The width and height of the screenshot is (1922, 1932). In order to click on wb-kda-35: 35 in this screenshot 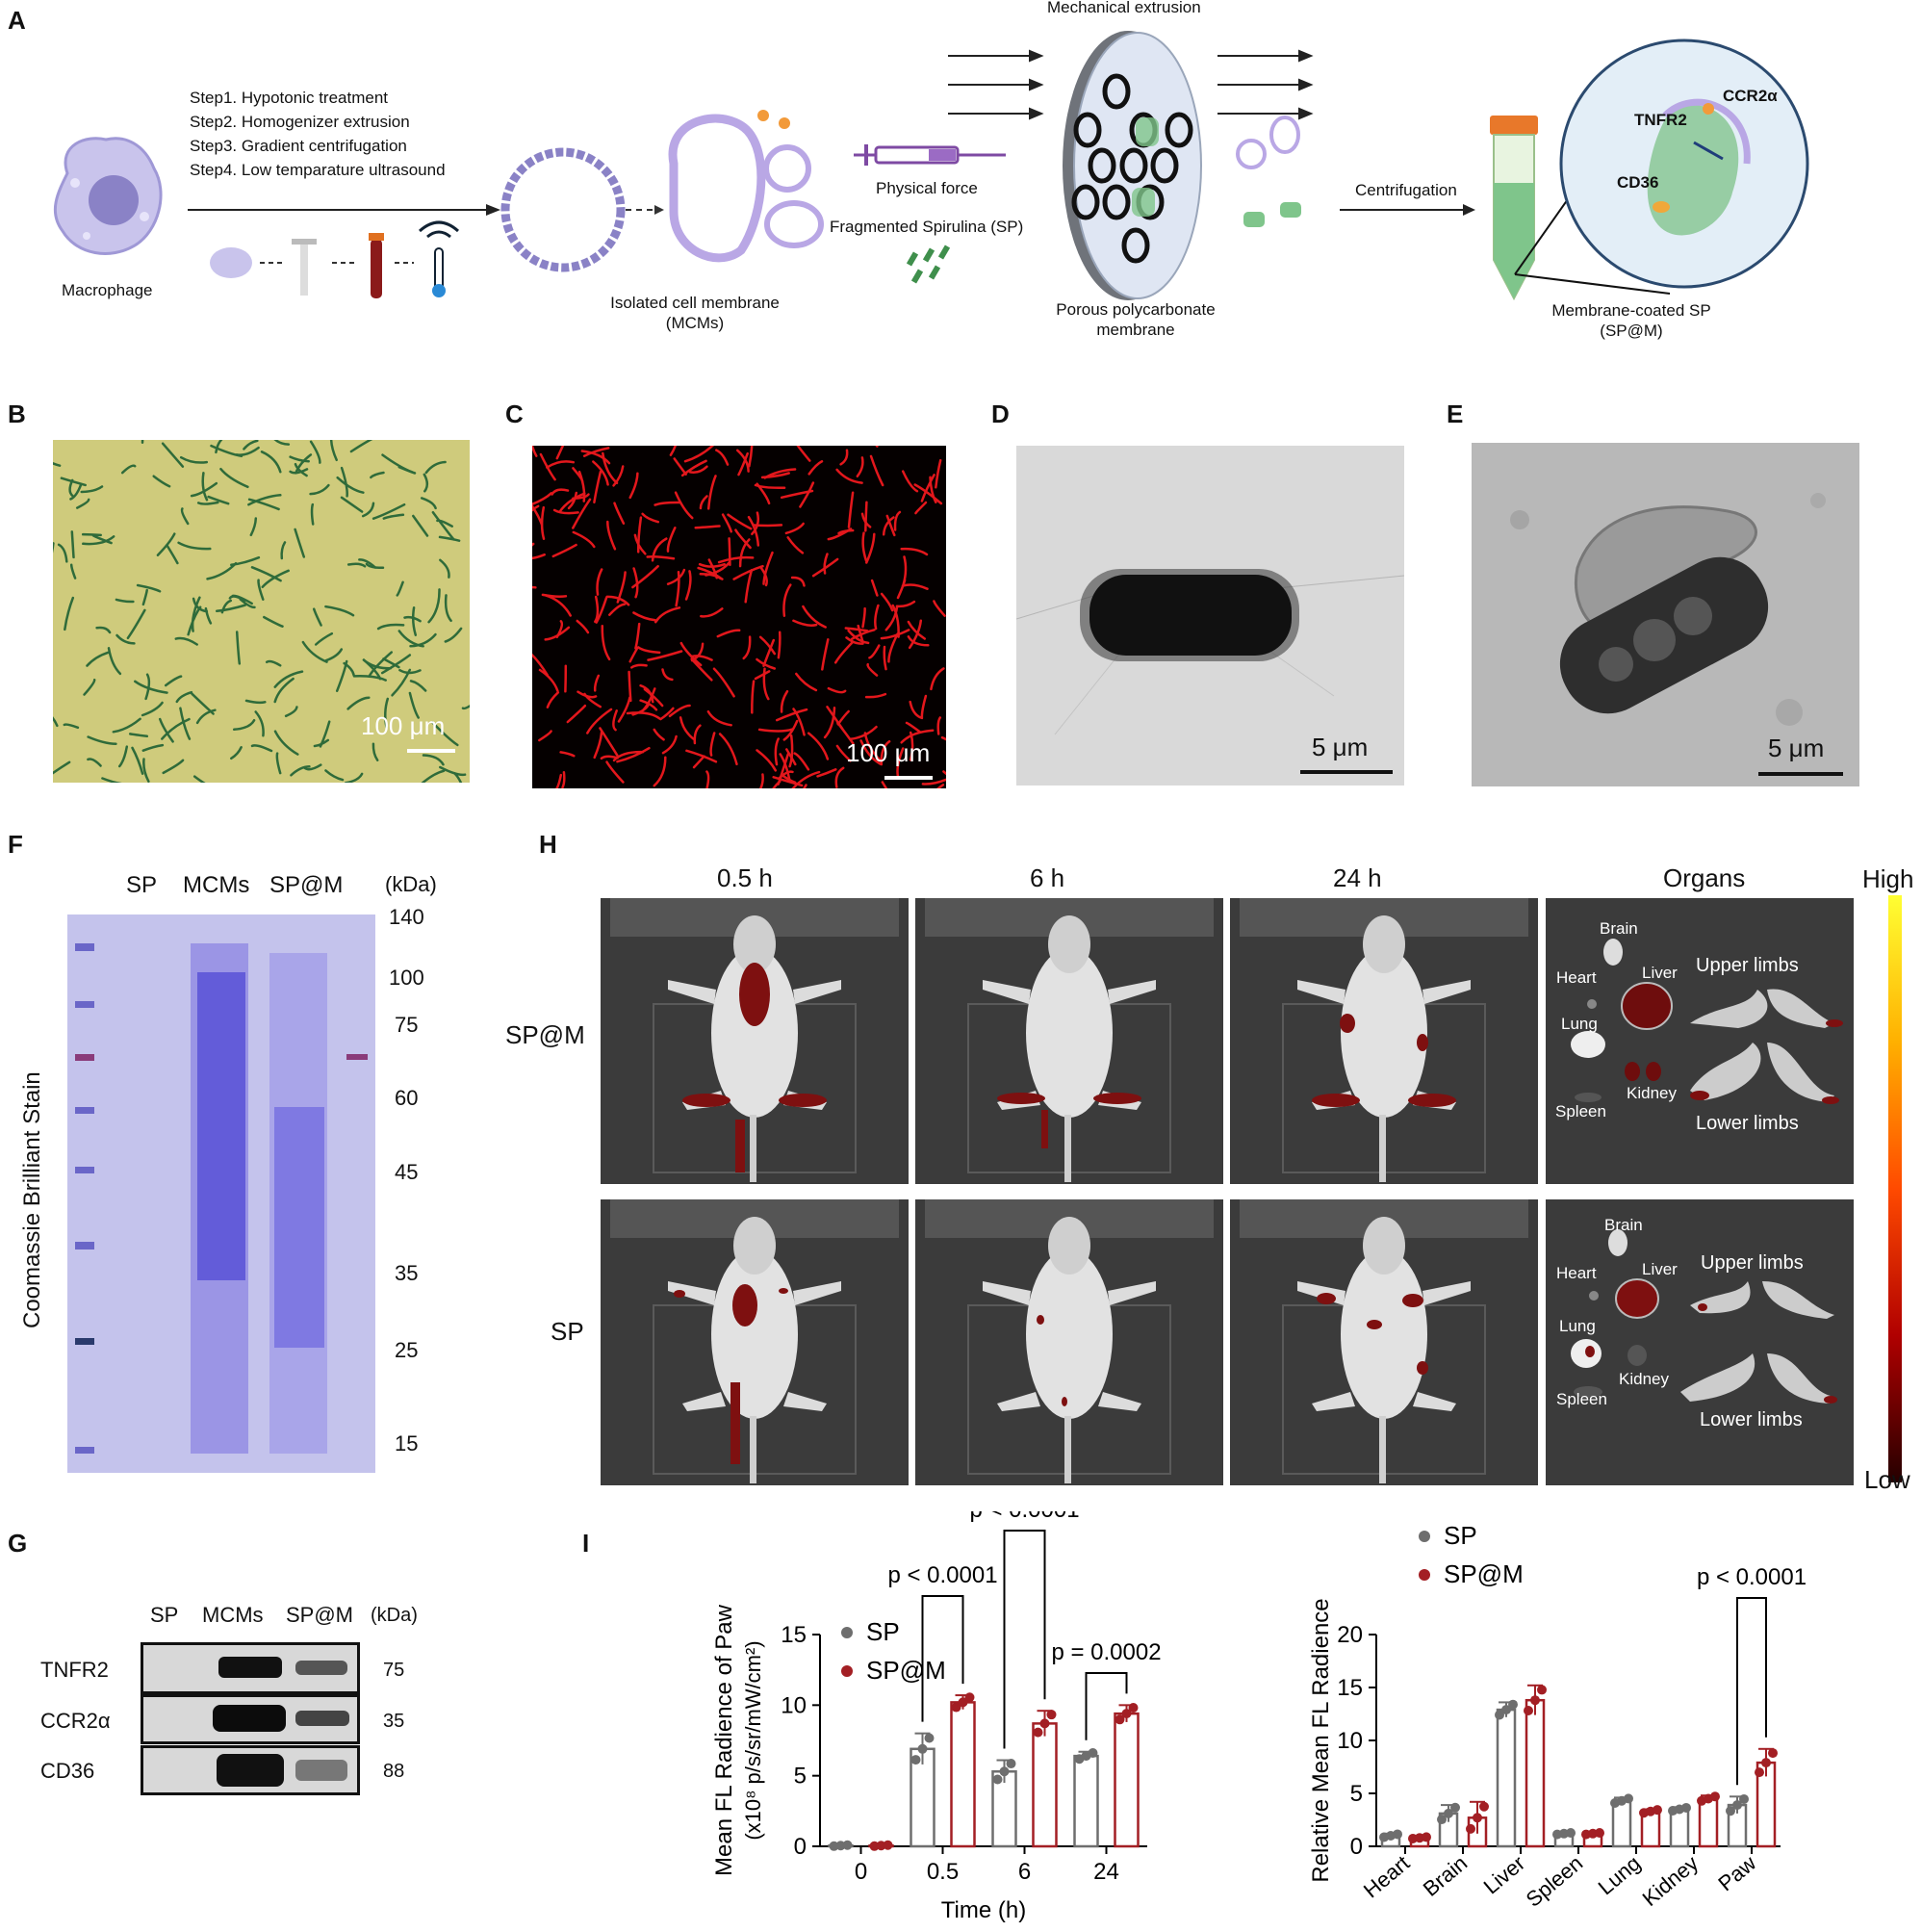, I will do `click(394, 1721)`.